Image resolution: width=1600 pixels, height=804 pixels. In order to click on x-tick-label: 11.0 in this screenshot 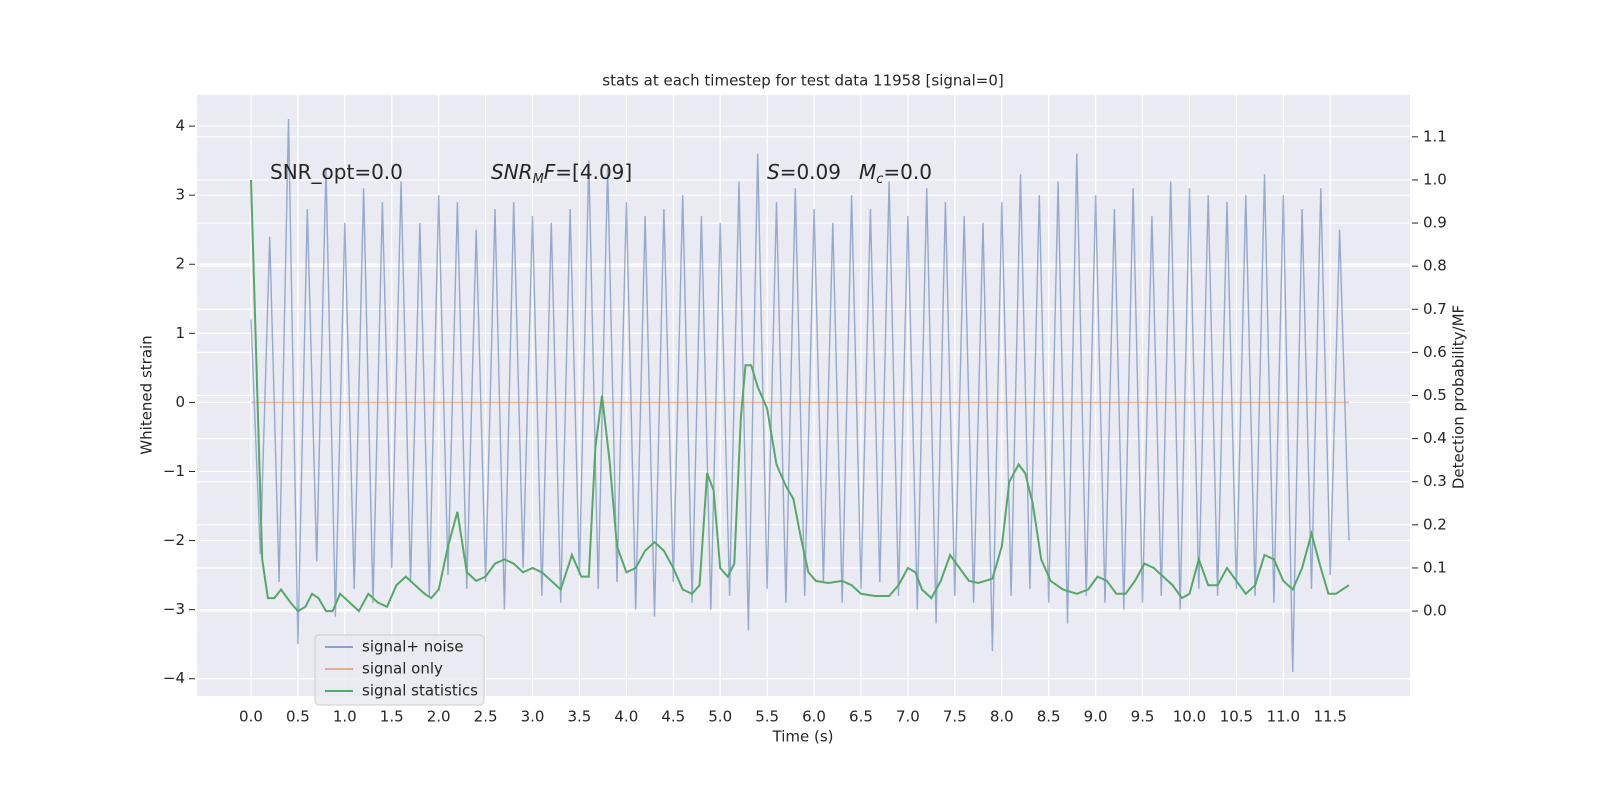, I will do `click(1283, 717)`.